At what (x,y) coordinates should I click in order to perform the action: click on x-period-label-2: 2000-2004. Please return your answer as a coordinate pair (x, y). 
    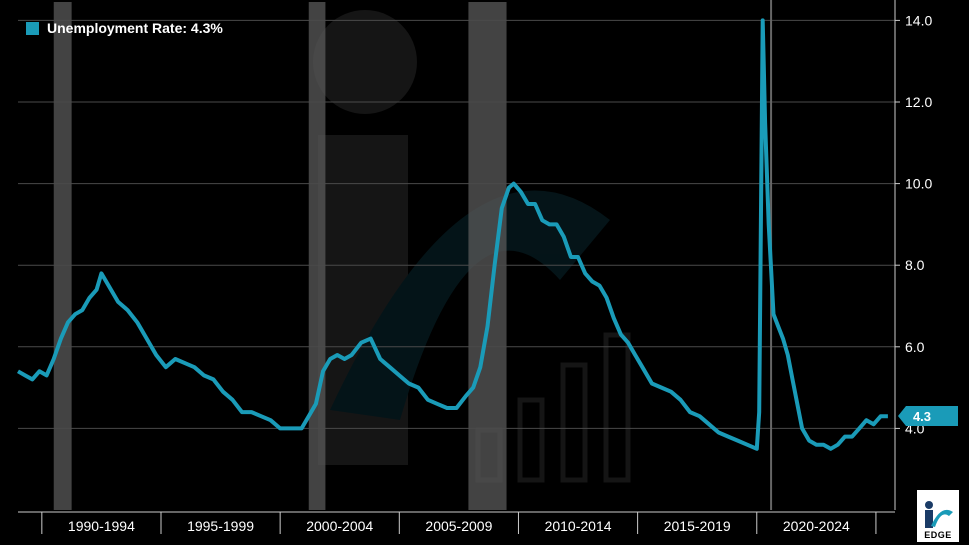
    Looking at the image, I should click on (339, 526).